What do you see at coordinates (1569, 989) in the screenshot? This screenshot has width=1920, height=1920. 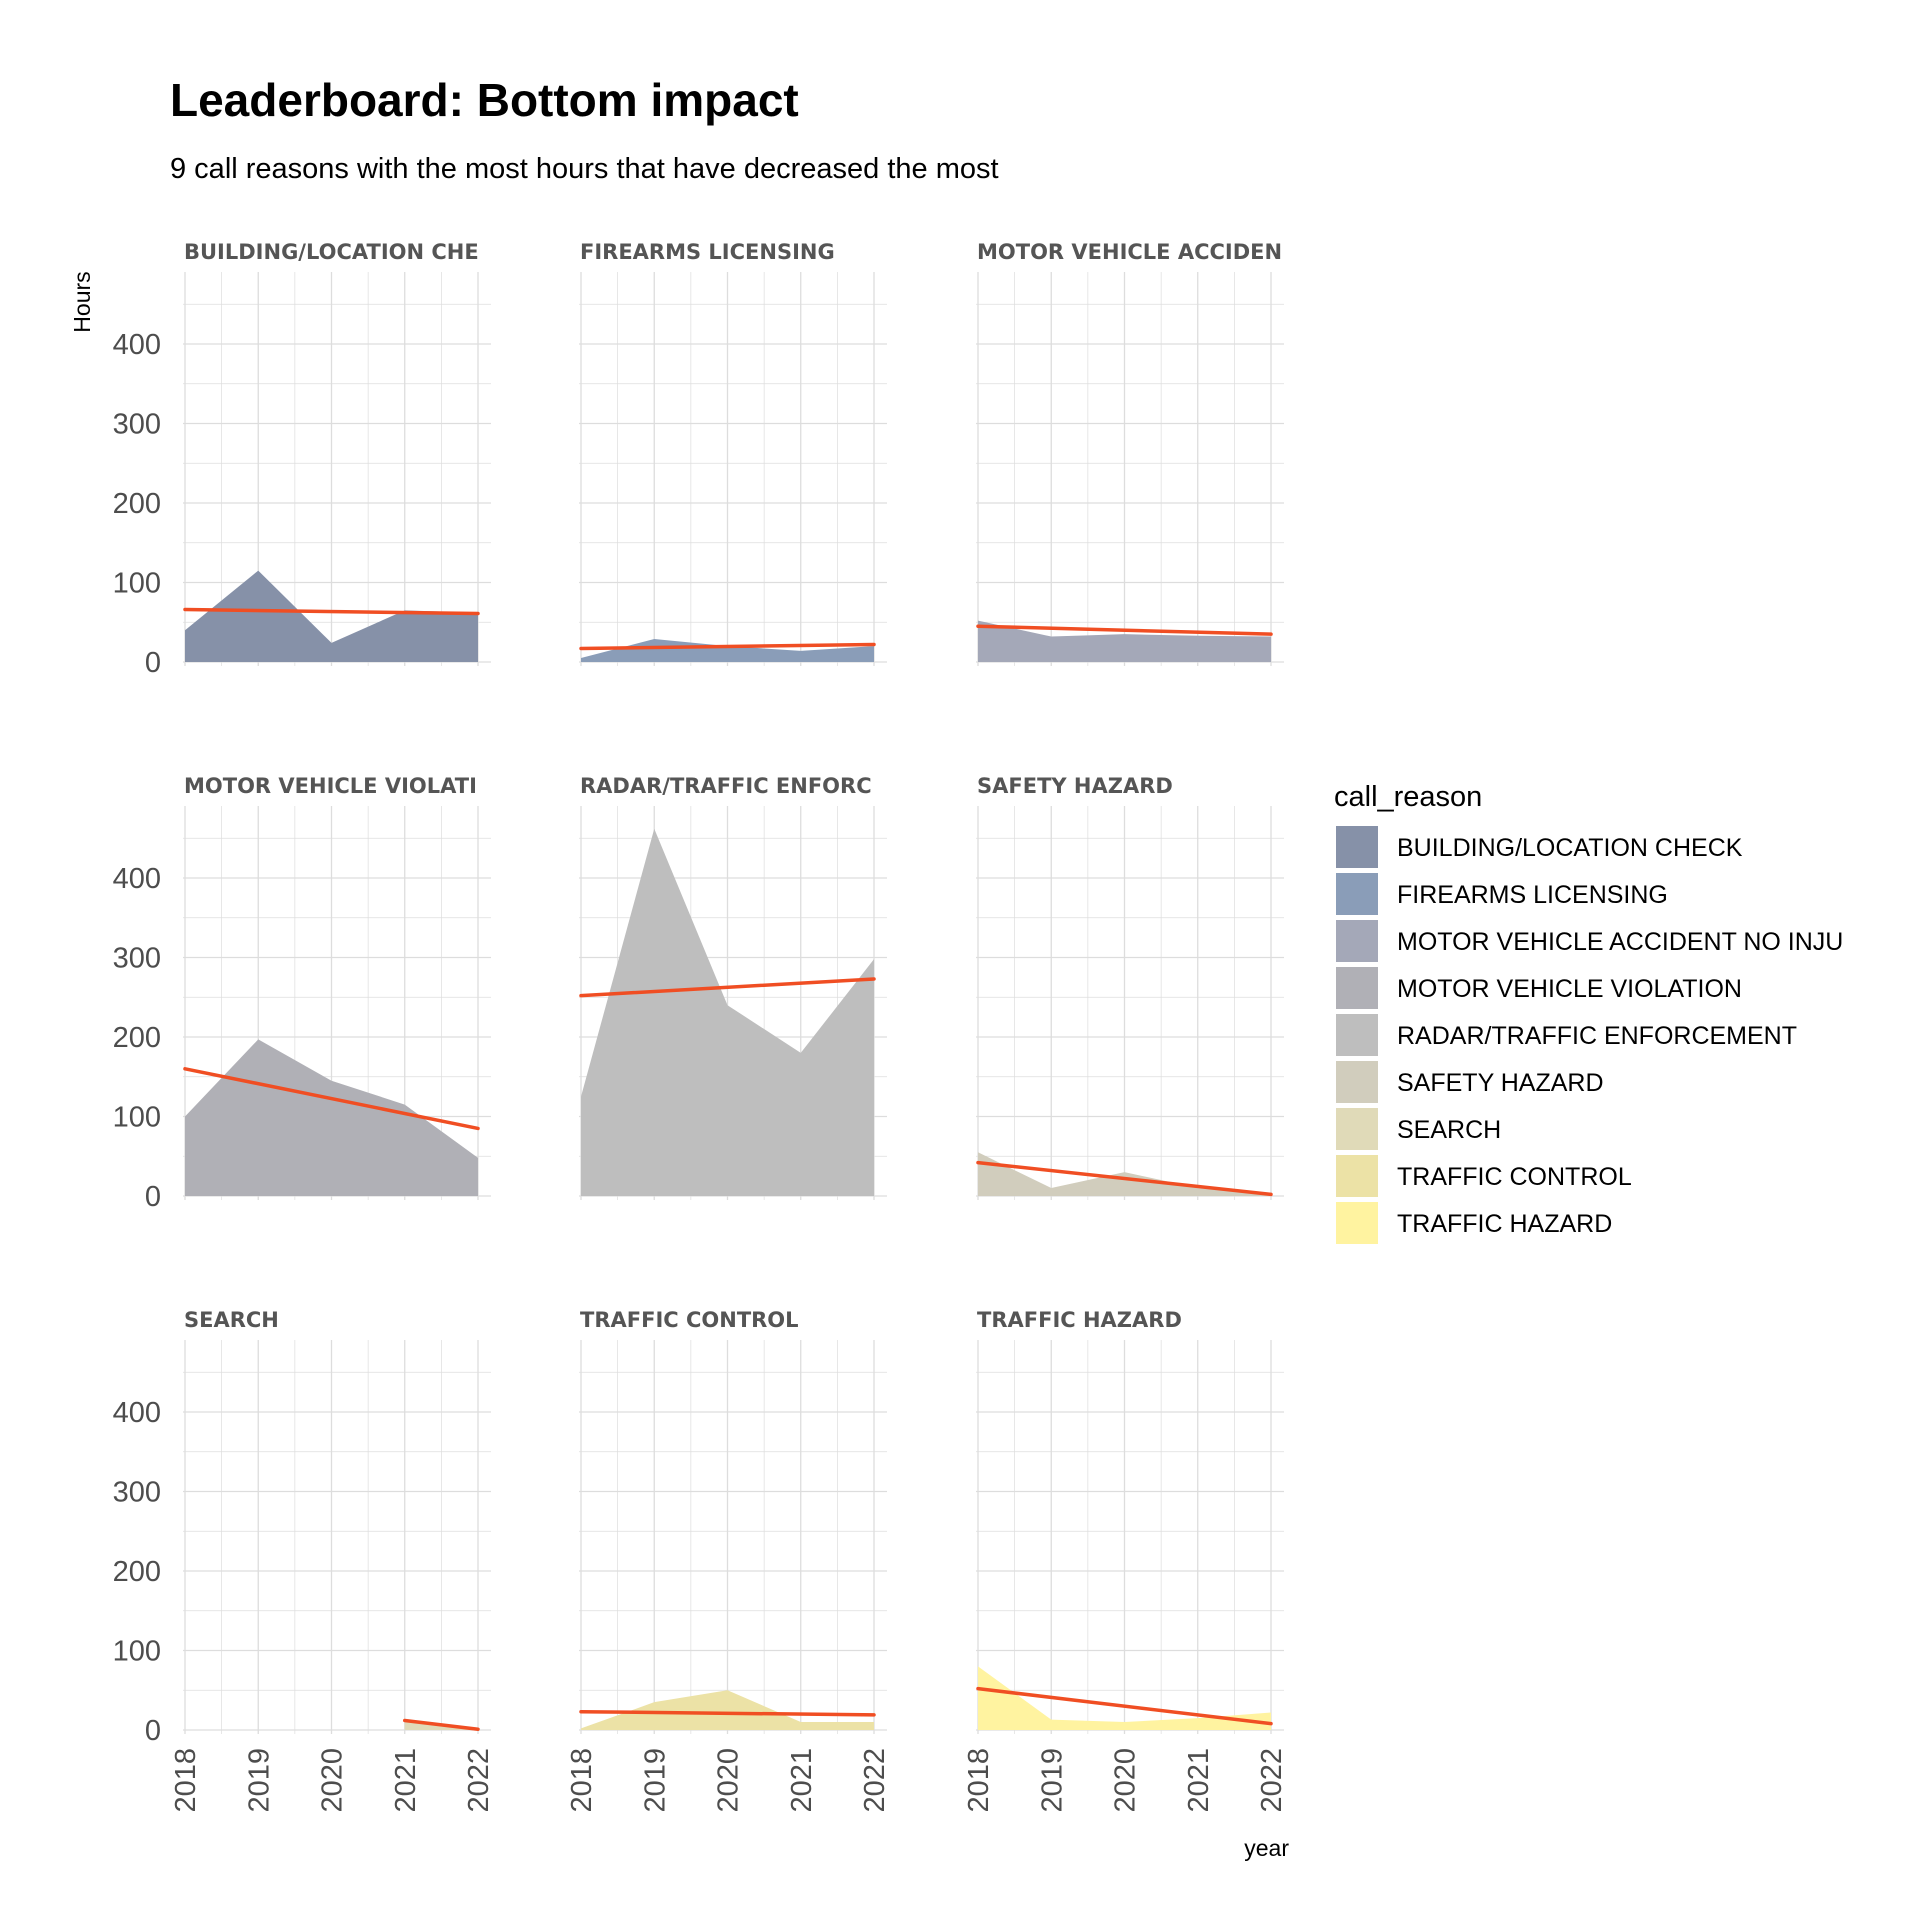 I see `legend-label: MOTOR VEHICLE VIOLATION` at bounding box center [1569, 989].